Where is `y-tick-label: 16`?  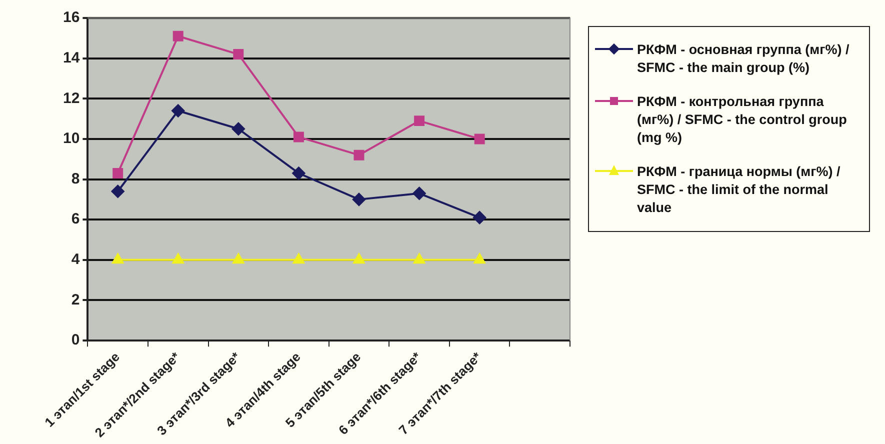 y-tick-label: 16 is located at coordinates (71, 17).